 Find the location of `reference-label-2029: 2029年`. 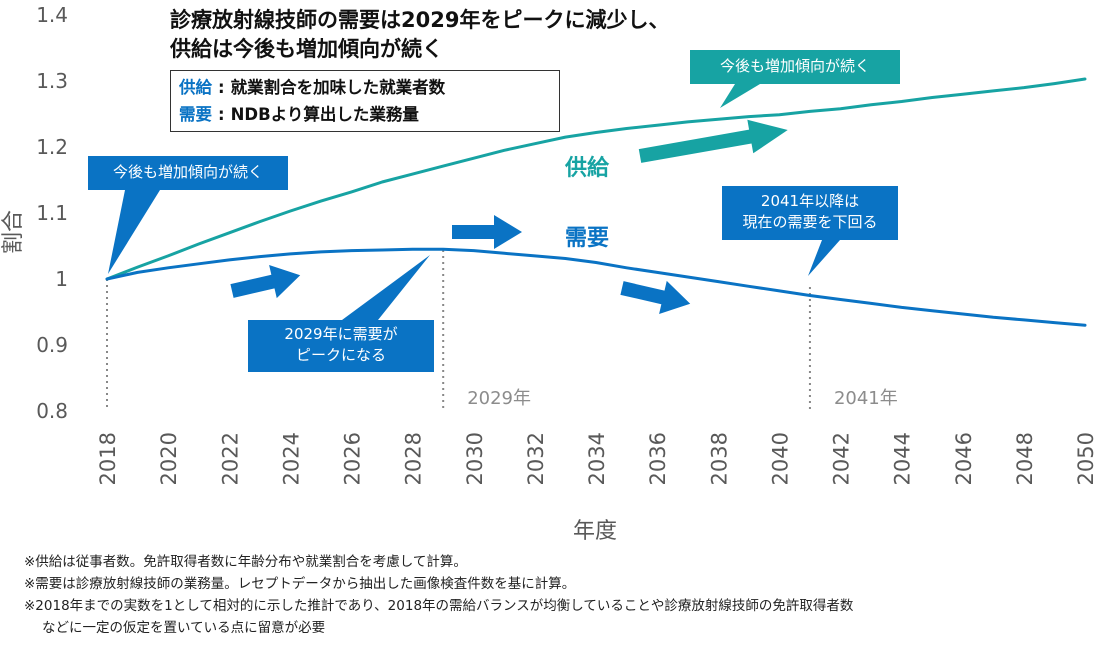

reference-label-2029: 2029年 is located at coordinates (499, 398).